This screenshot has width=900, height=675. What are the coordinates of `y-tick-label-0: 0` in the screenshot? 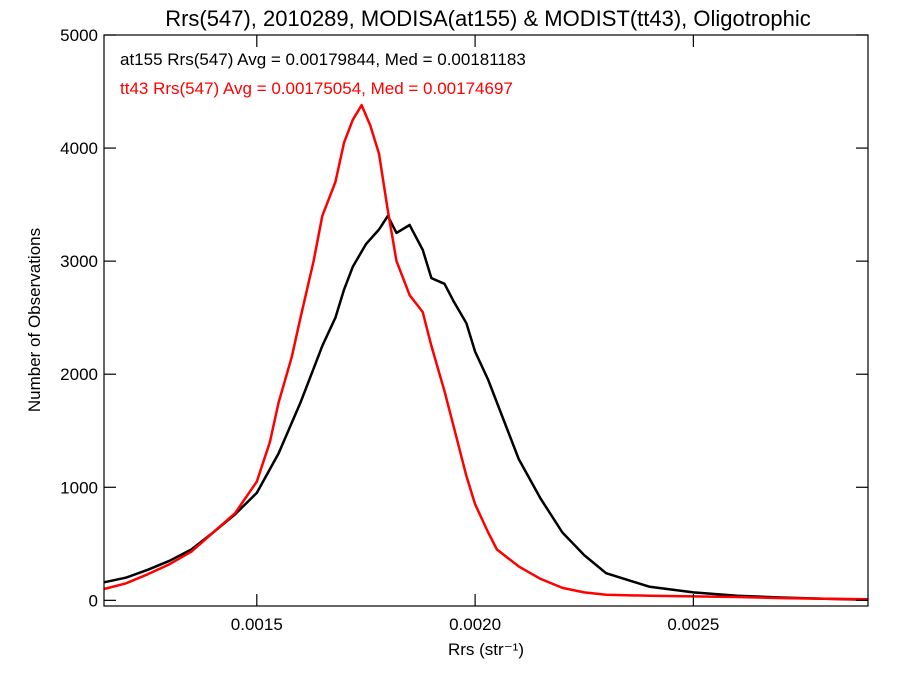 It's located at (93, 600).